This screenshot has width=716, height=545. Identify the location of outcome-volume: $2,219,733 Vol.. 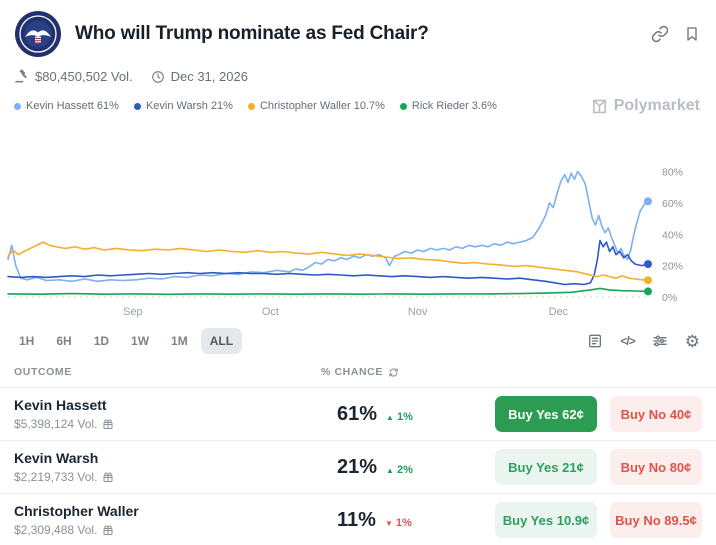
(56, 477).